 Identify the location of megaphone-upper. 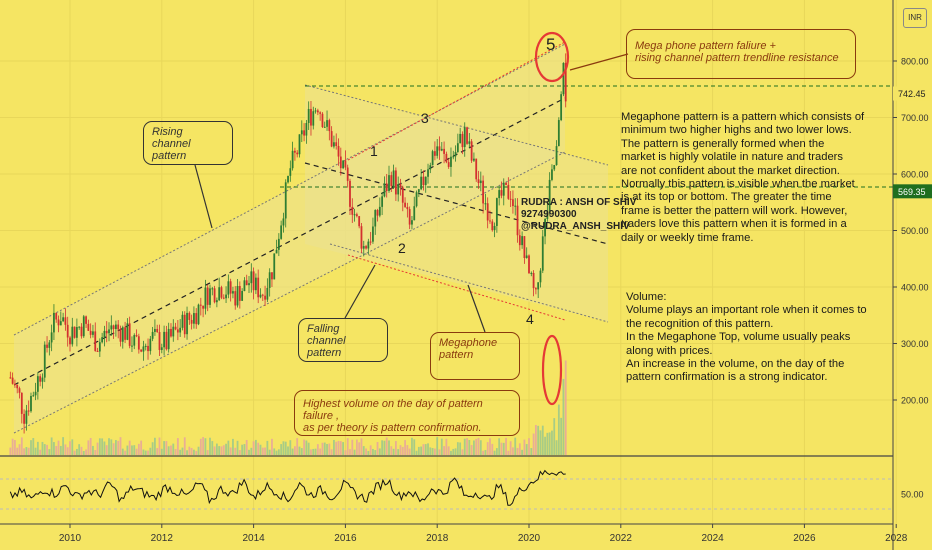
(456, 101).